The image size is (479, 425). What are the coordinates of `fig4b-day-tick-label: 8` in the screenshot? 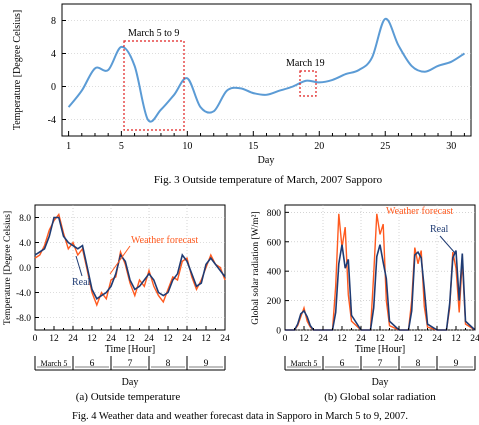 It's located at (418, 364).